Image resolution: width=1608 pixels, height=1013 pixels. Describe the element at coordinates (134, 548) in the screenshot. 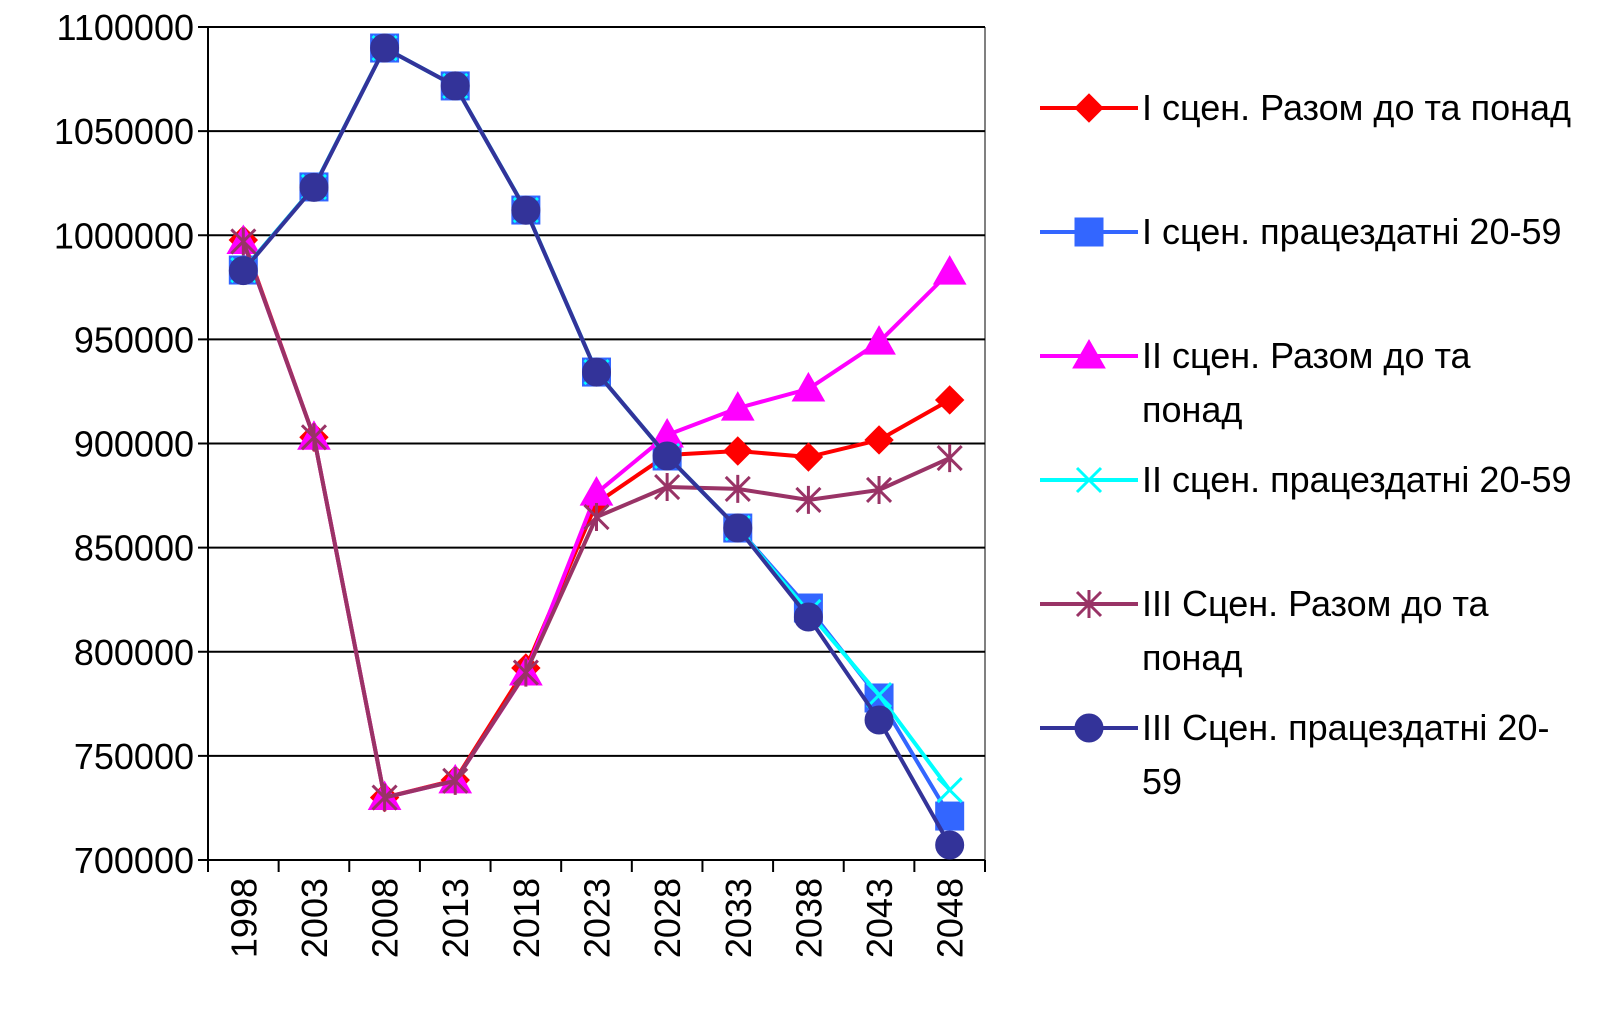

I see `y-tick-label: 850000` at that location.